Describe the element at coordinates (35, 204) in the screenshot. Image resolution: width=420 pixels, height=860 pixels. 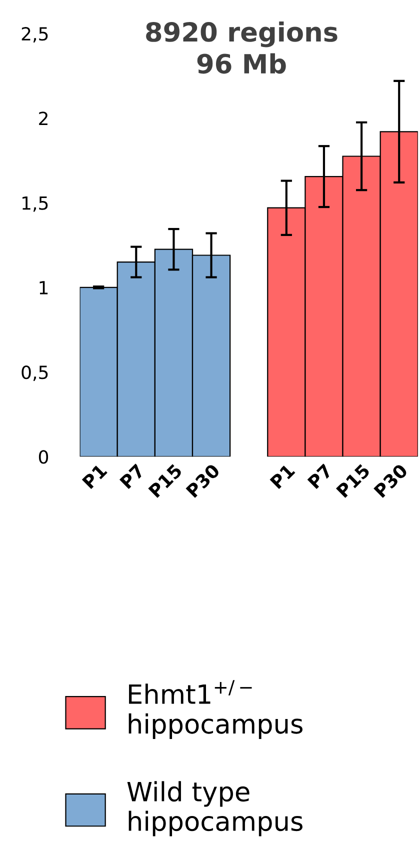
I see `y-tick-label: 1,5` at that location.